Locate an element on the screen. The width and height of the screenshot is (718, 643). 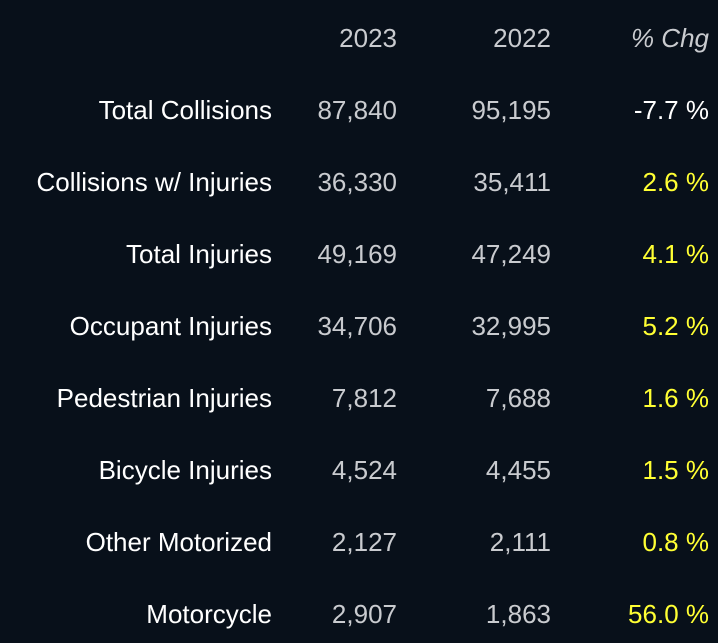
value-2022: 95,195 is located at coordinates (511, 110).